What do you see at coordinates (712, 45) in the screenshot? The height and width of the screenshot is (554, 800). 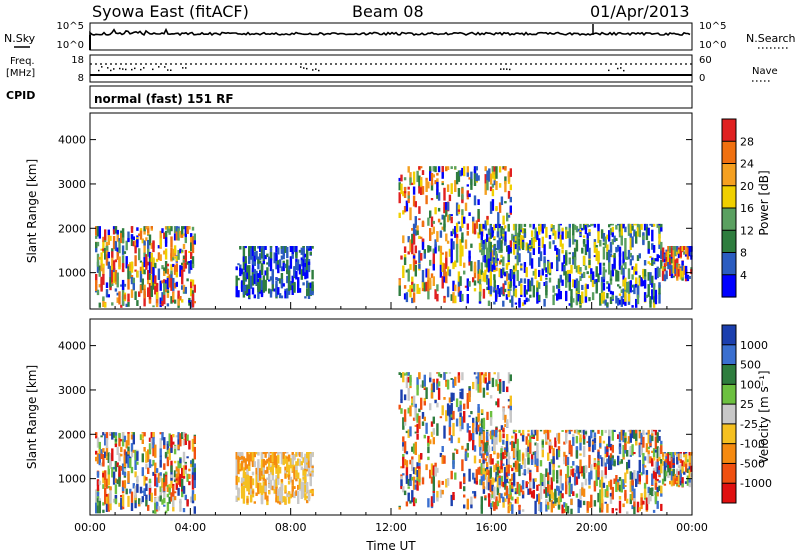 I see `nsearch-tick-bottom: 10^0` at bounding box center [712, 45].